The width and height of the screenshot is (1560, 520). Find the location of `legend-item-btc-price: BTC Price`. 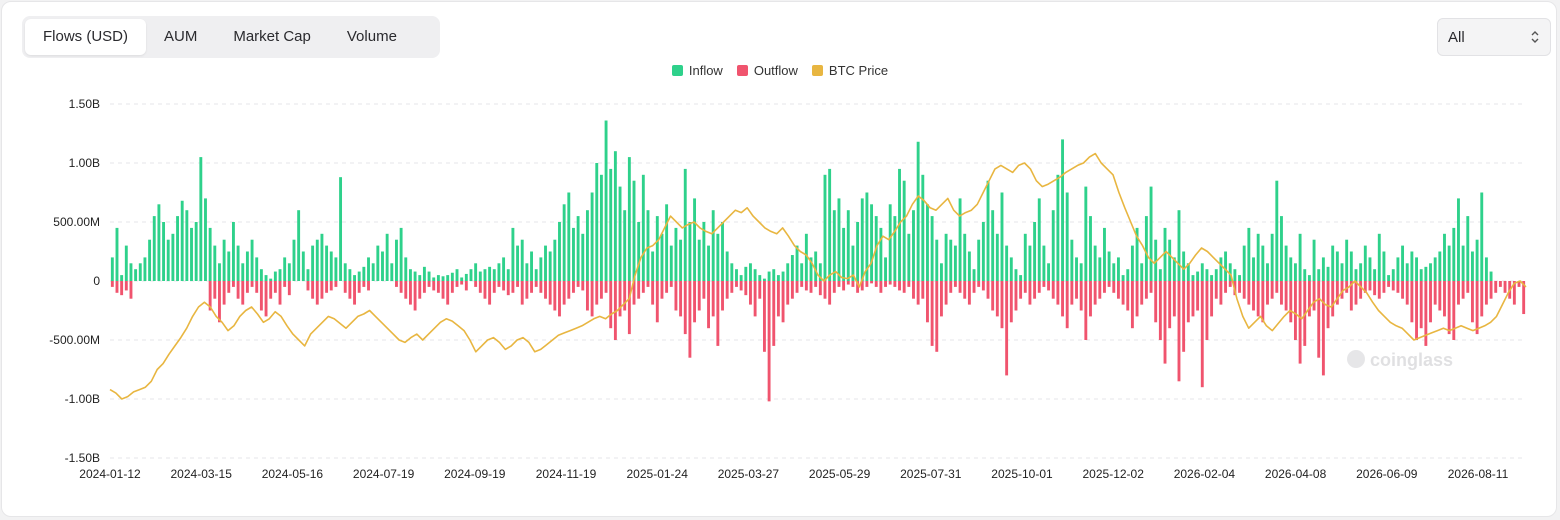

legend-item-btc-price: BTC Price is located at coordinates (849, 70).